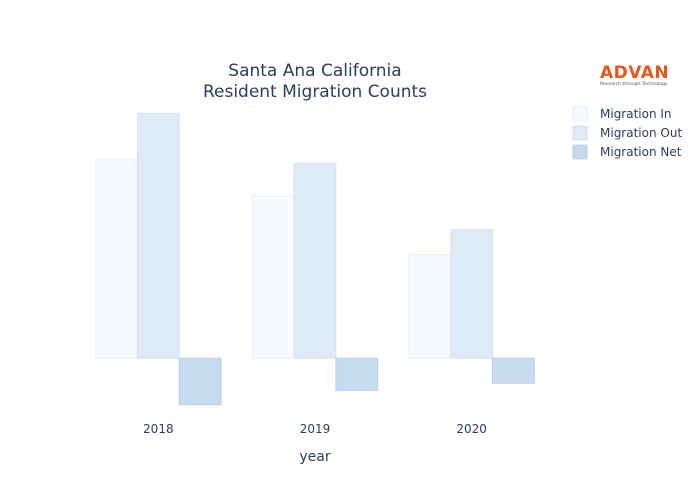 Image resolution: width=700 pixels, height=500 pixels. Describe the element at coordinates (580, 152) in the screenshot. I see `legend-swatch-migration-net` at that location.